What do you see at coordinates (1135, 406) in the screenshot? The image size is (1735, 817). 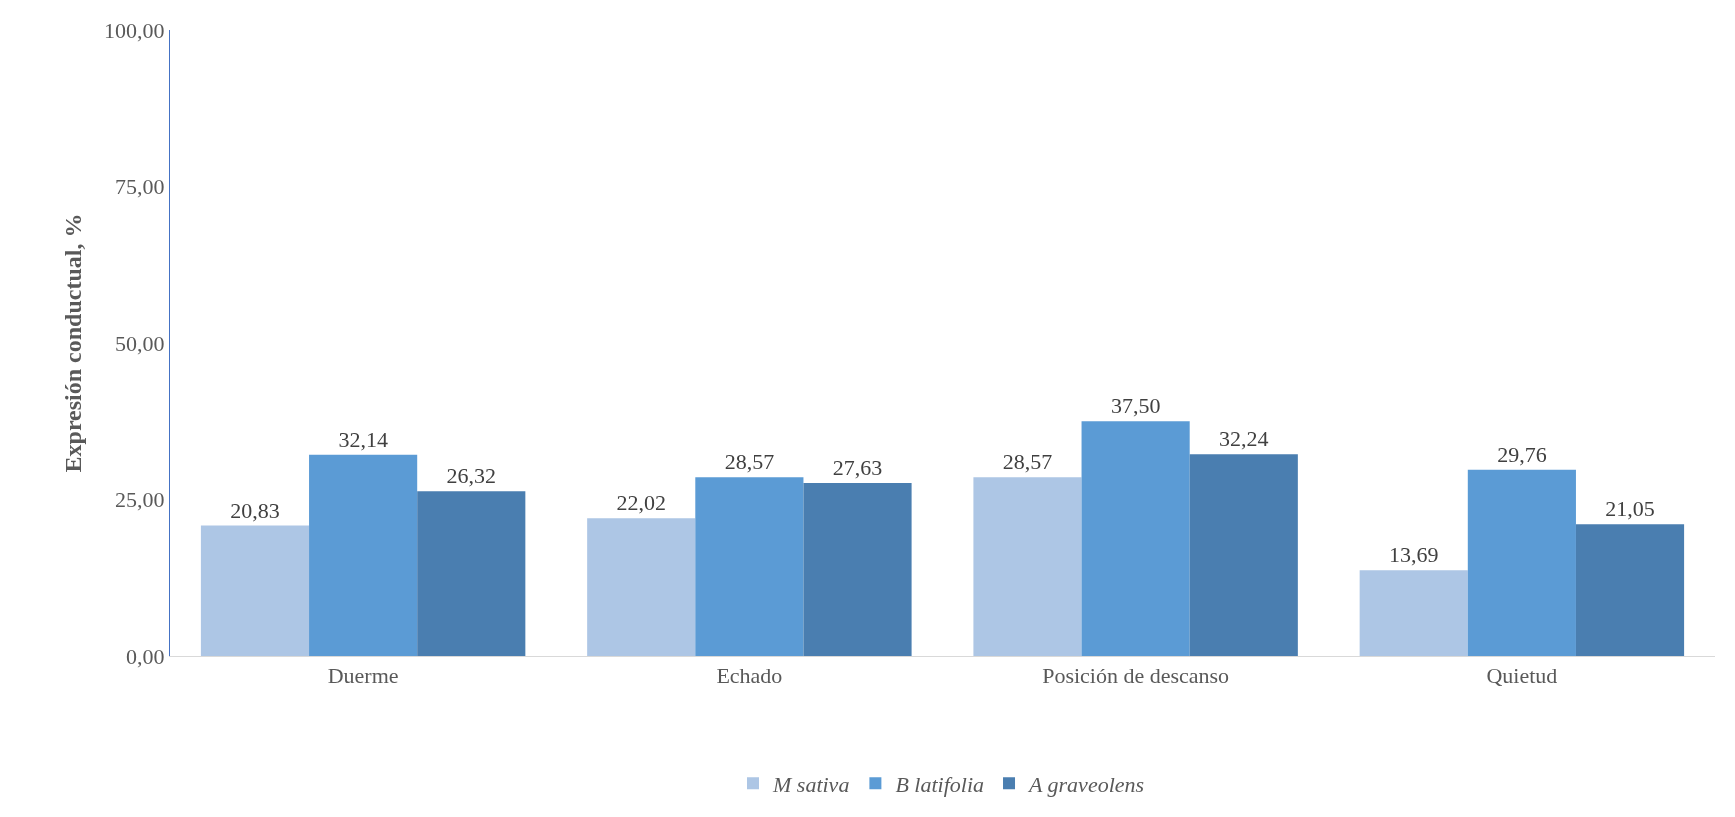 I see `data-label: 37,50` at bounding box center [1135, 406].